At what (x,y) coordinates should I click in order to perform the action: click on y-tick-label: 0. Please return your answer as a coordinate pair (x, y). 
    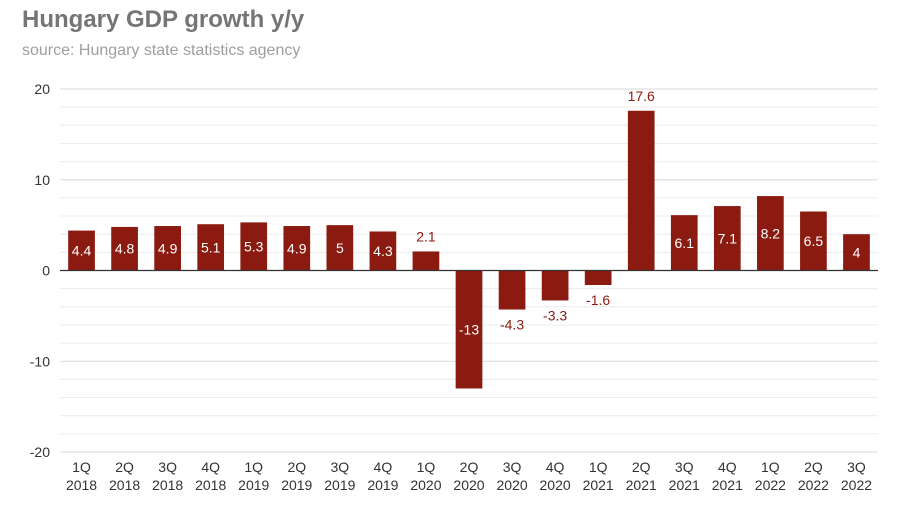
    Looking at the image, I should click on (46, 271).